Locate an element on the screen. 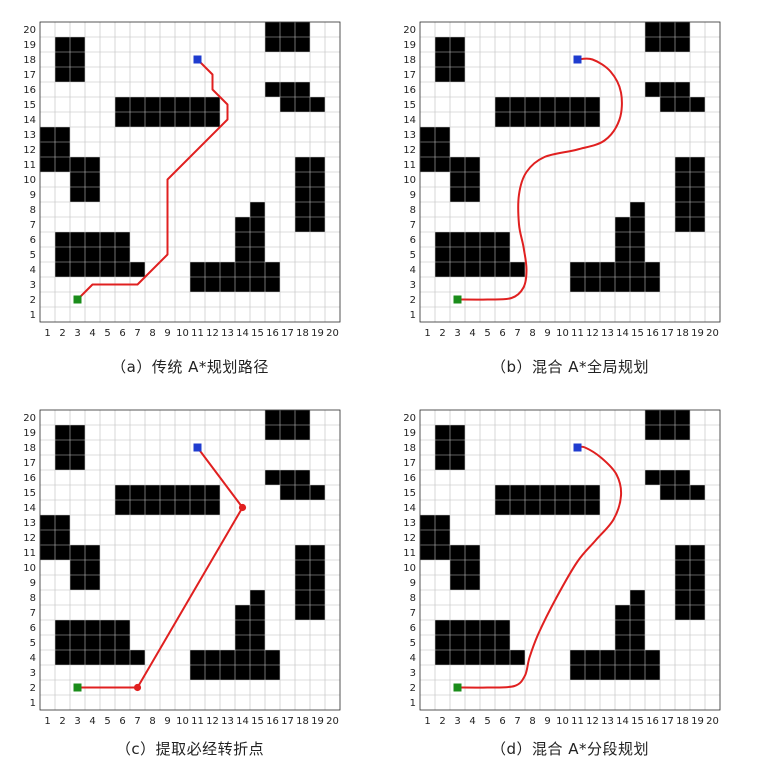 This screenshot has width=760, height=776. y-tick-label: 14 is located at coordinates (29, 508).